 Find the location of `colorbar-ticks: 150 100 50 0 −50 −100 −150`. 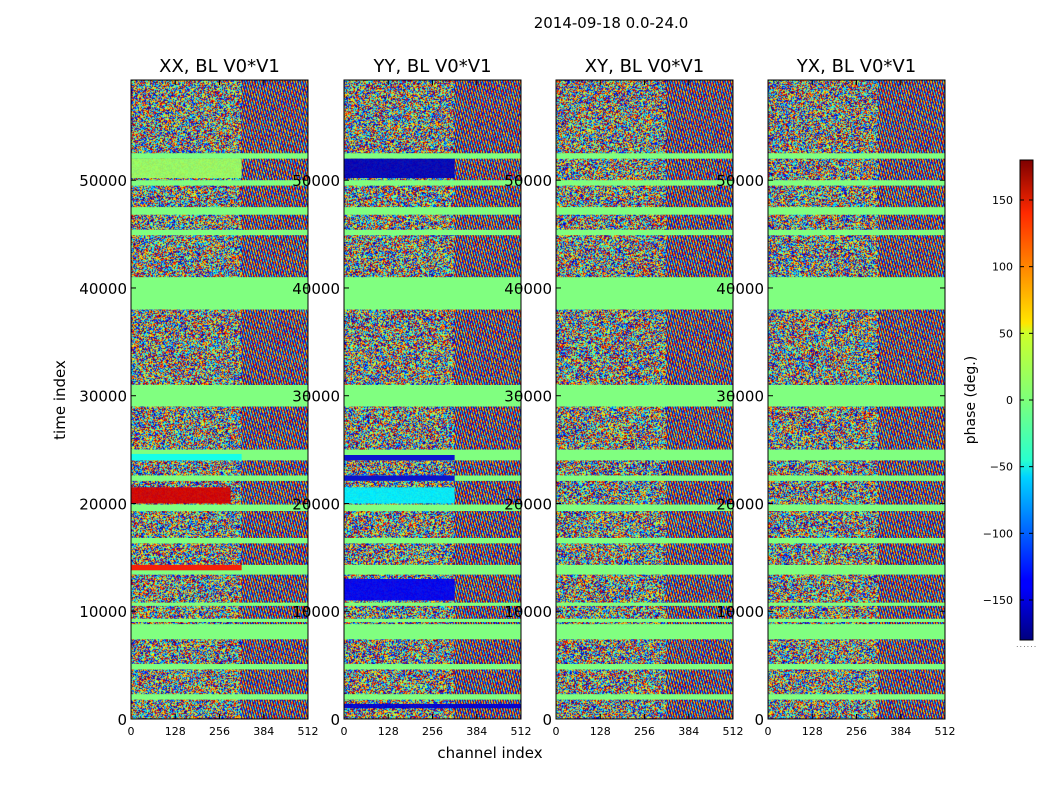

colorbar-ticks: 150 100 50 0 −50 −100 −150 is located at coordinates (1008, 400).